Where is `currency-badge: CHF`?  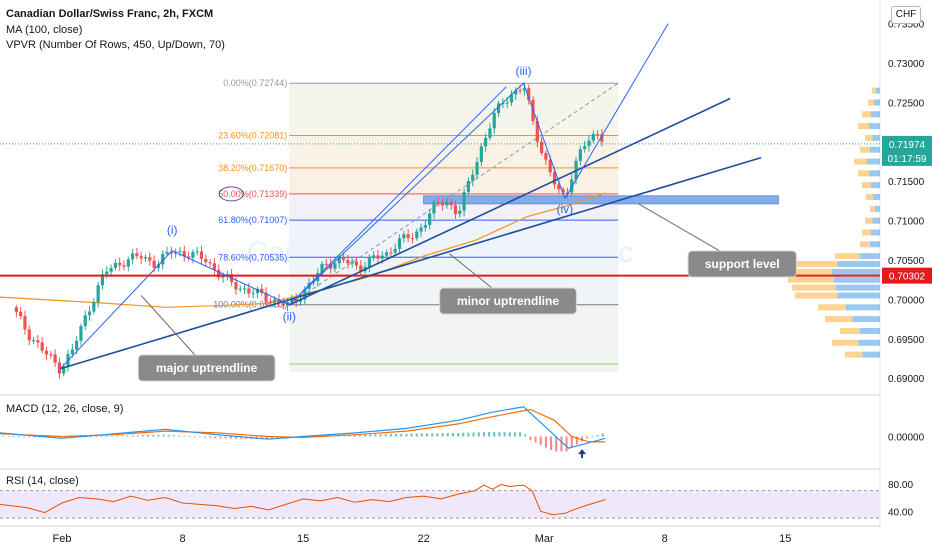 currency-badge: CHF is located at coordinates (906, 15).